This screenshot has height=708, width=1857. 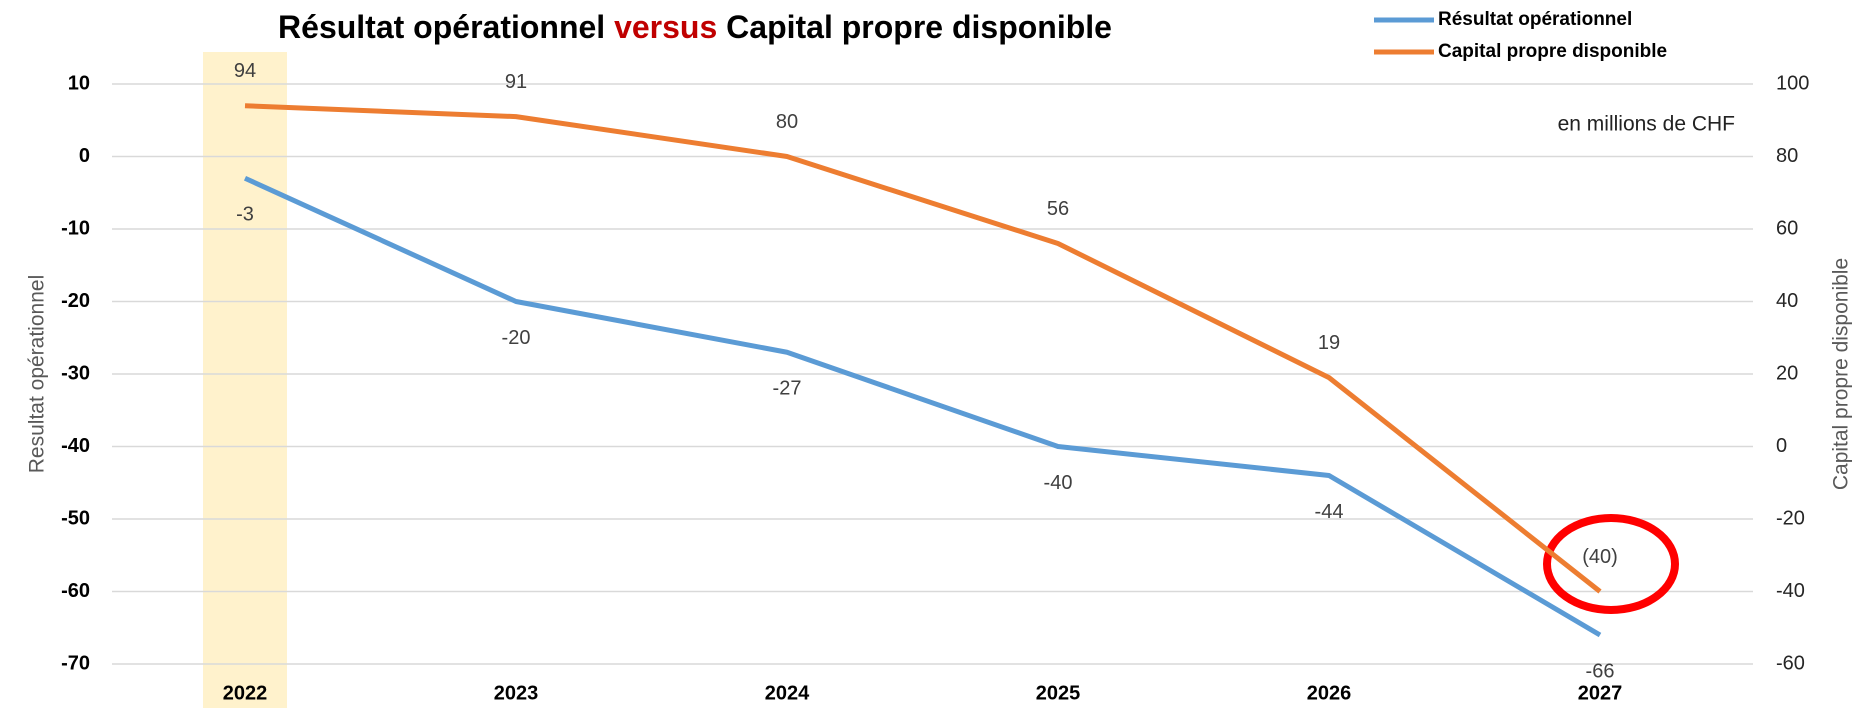 What do you see at coordinates (1841, 374) in the screenshot?
I see `y2-axis-label: Capital propre disponible` at bounding box center [1841, 374].